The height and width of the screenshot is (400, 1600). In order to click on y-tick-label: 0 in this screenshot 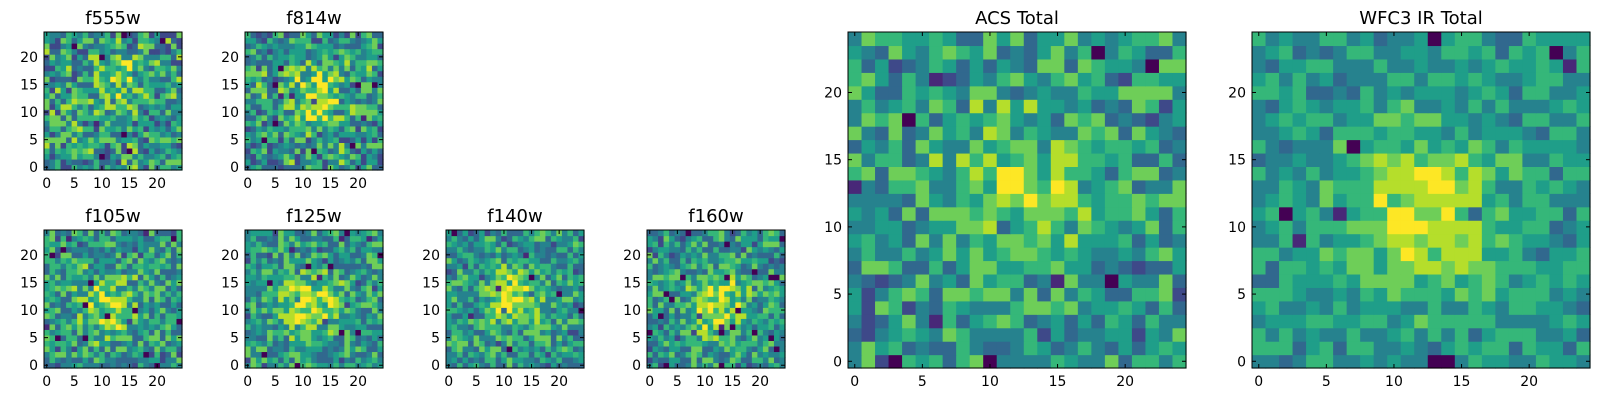, I will do `click(435, 366)`.